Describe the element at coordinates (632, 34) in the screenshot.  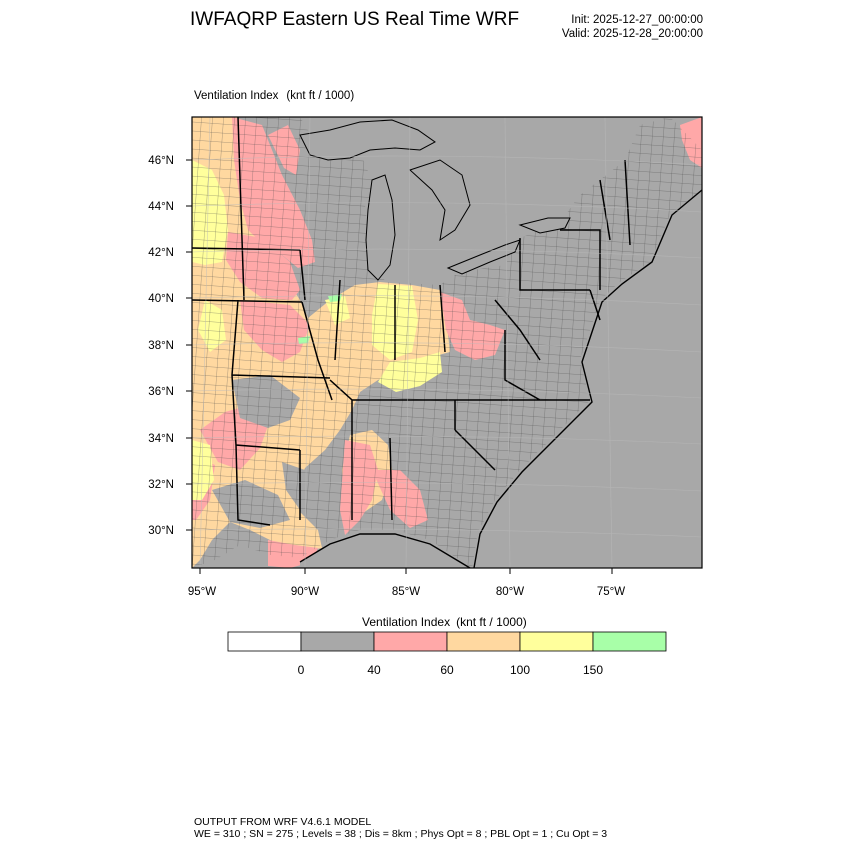
I see `valid-time: Valid: 2025-12-28_20:00:00` at that location.